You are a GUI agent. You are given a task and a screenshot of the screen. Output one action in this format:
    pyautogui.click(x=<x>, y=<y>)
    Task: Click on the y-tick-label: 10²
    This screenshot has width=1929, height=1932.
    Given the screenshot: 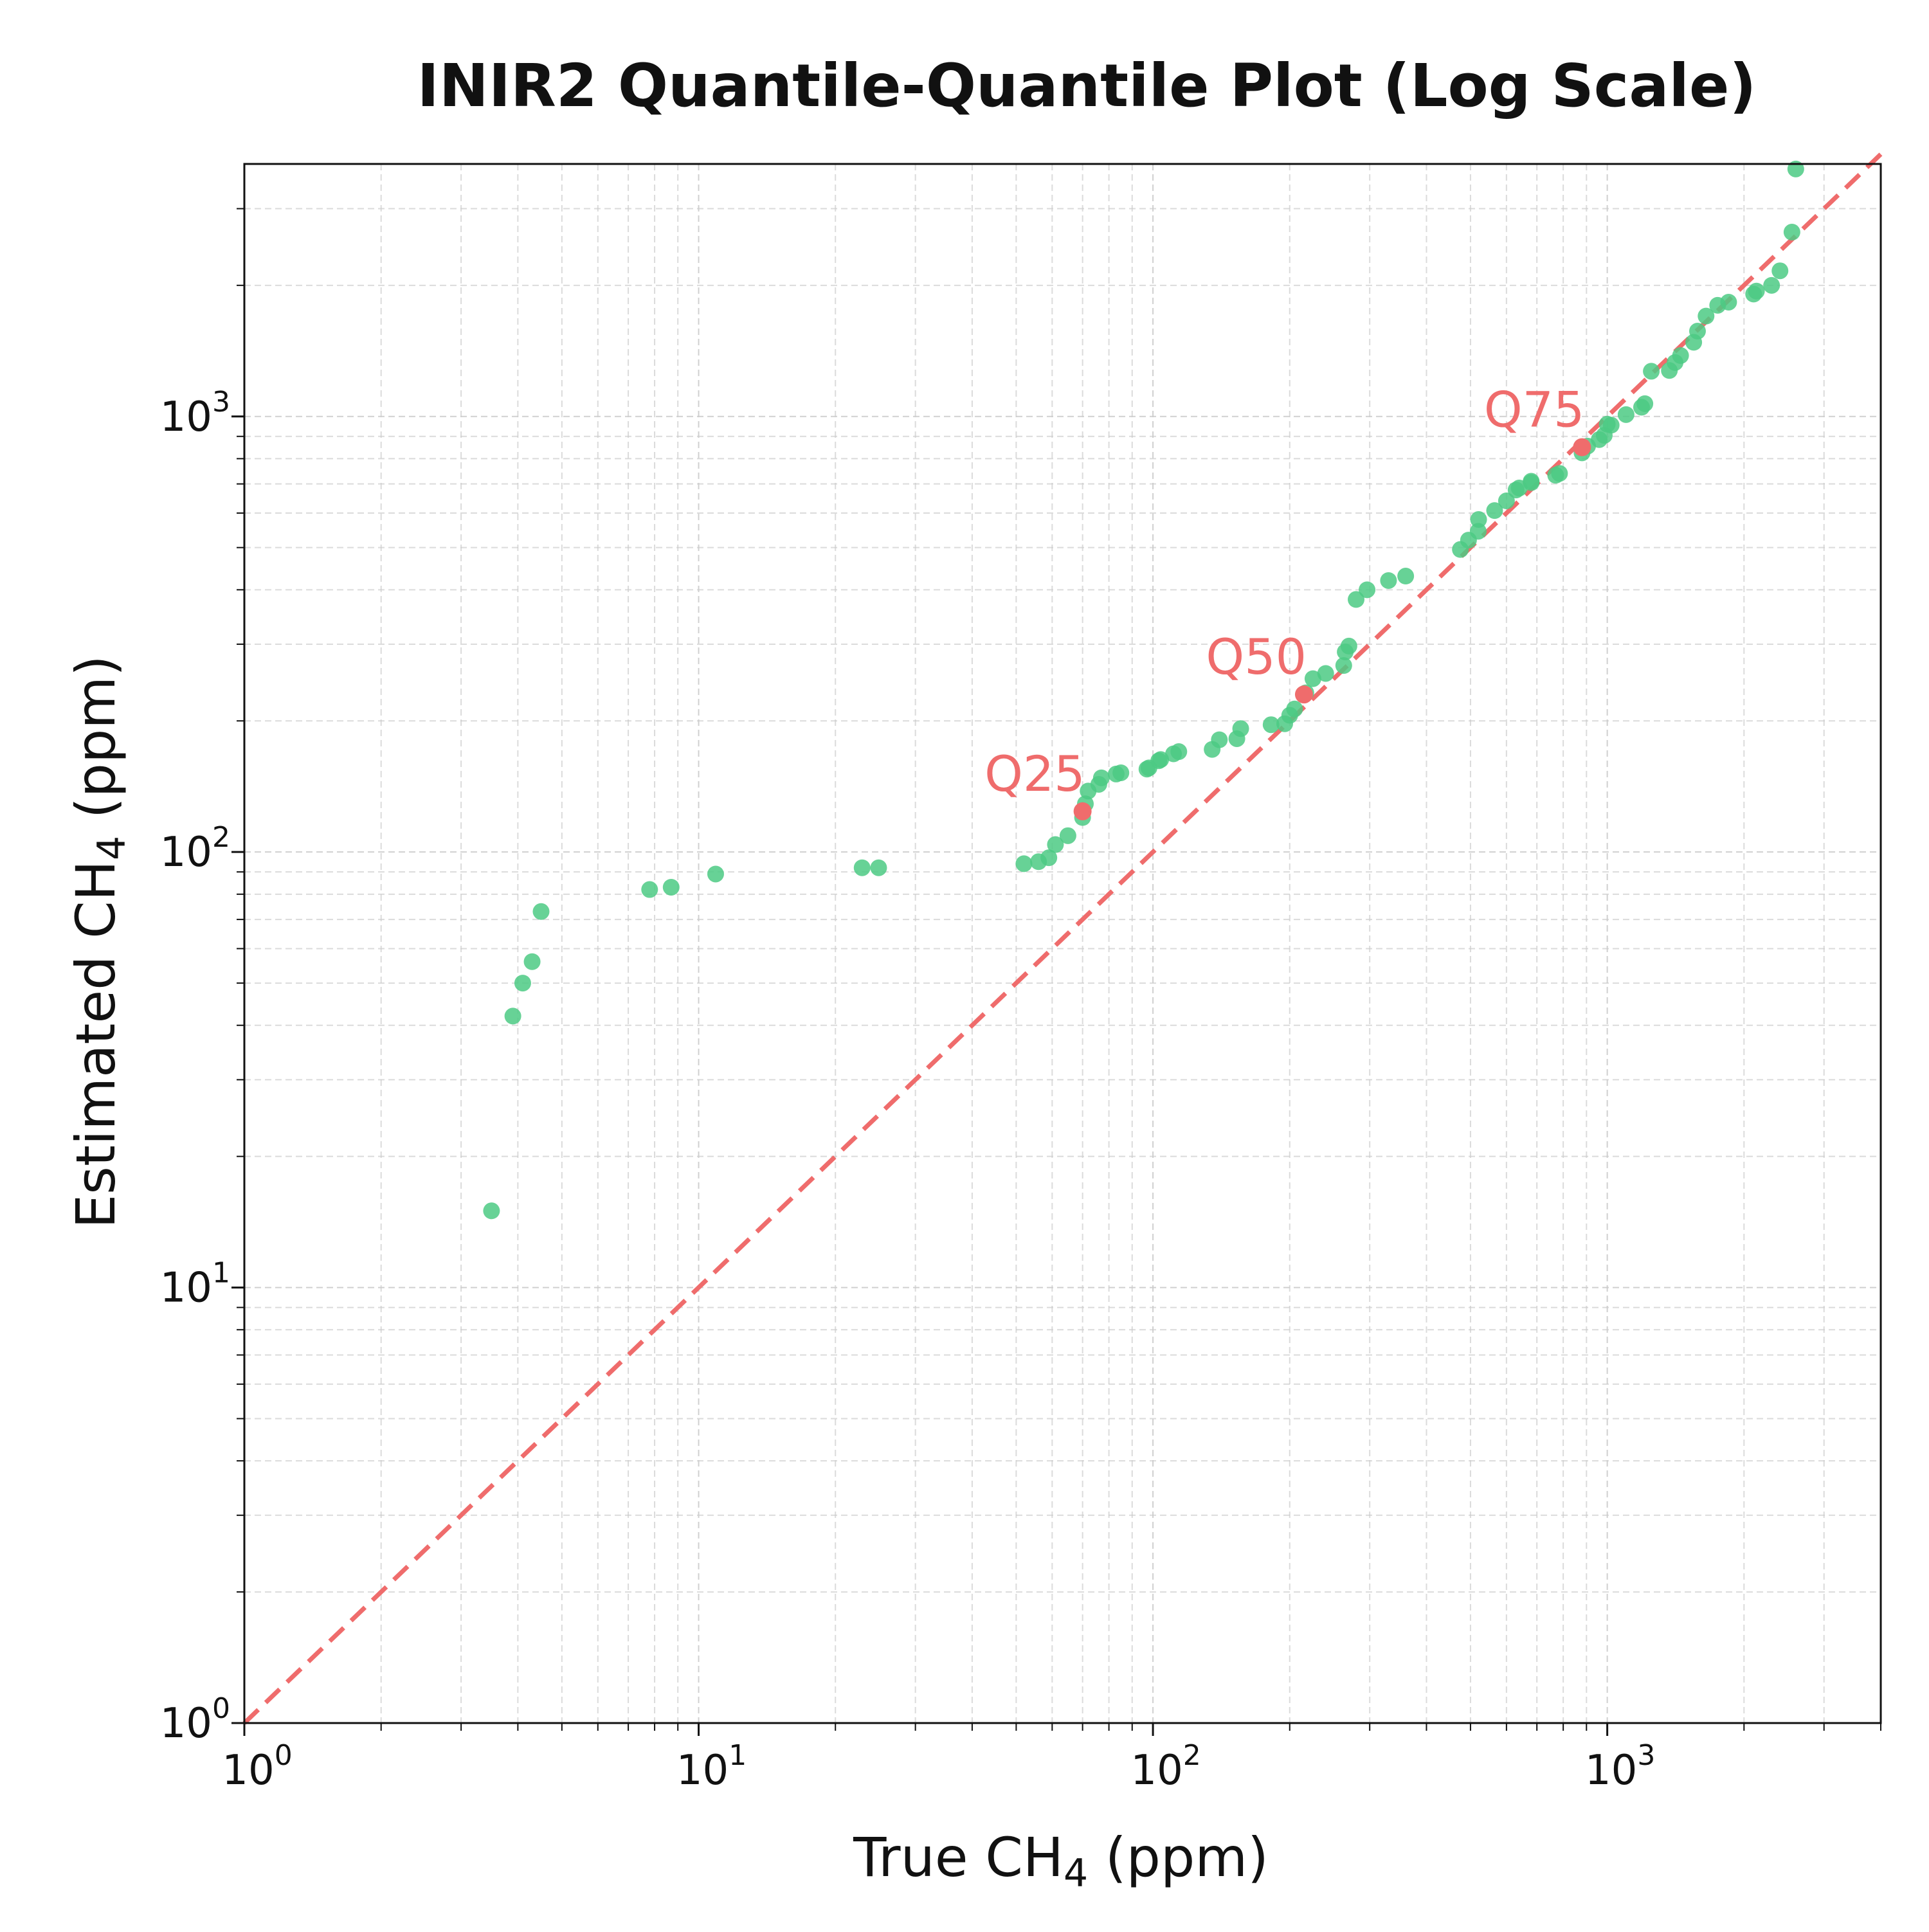 What is the action you would take?
    pyautogui.click(x=195, y=849)
    